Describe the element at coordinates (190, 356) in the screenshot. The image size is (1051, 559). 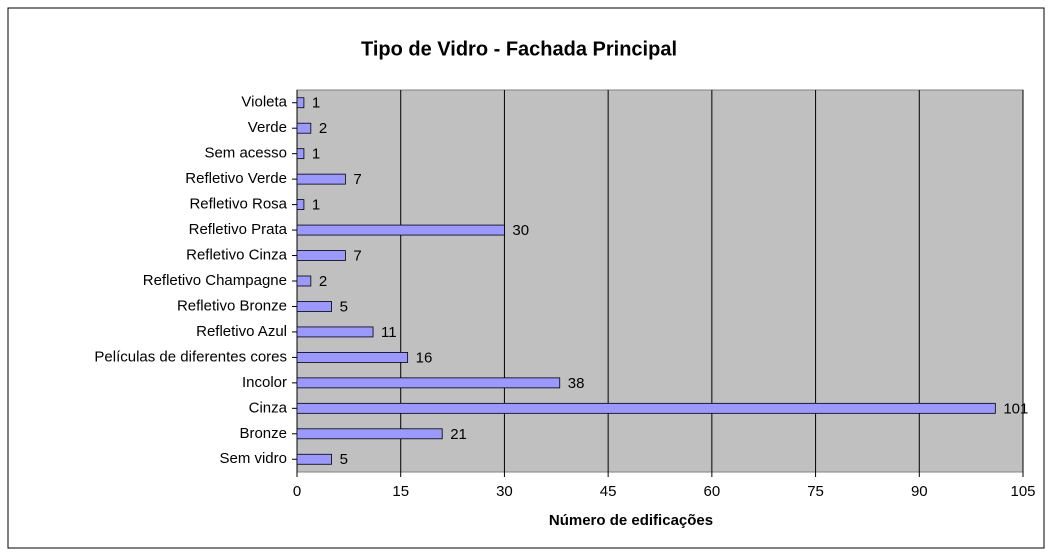
I see `y-tick-label: Películas de diferentes cores` at that location.